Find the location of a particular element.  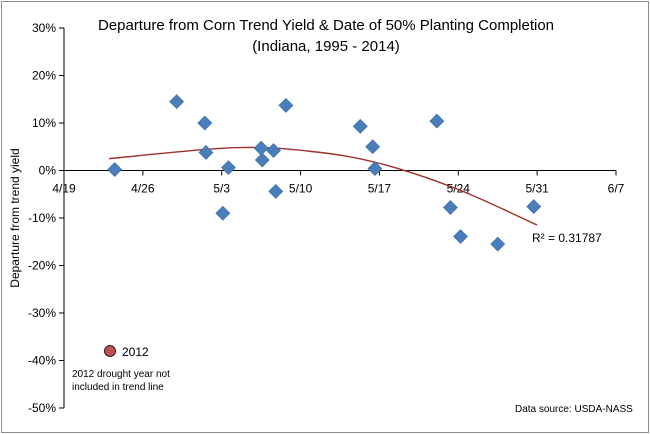

y-axis-label: Departure from trend yield is located at coordinates (15, 217).